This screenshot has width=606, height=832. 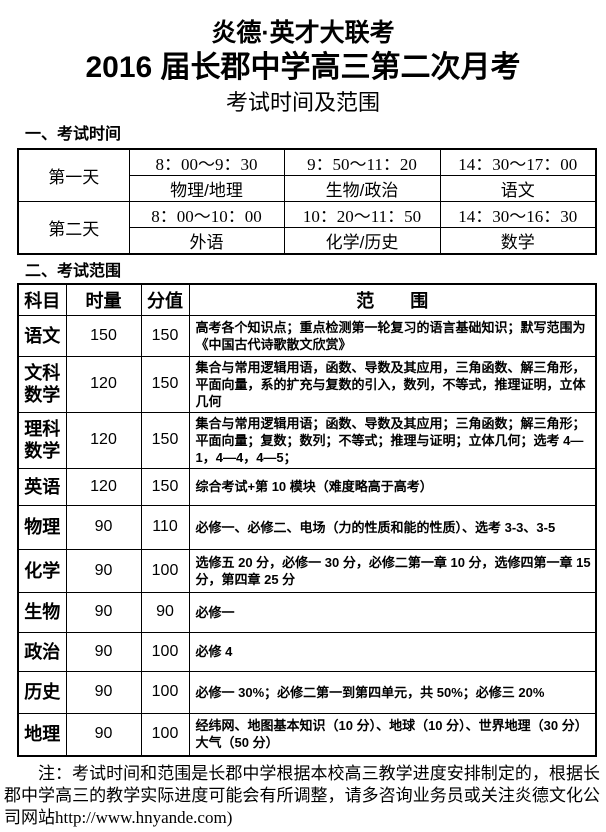 I want to click on subject-cell: 文科数学, so click(x=42, y=384).